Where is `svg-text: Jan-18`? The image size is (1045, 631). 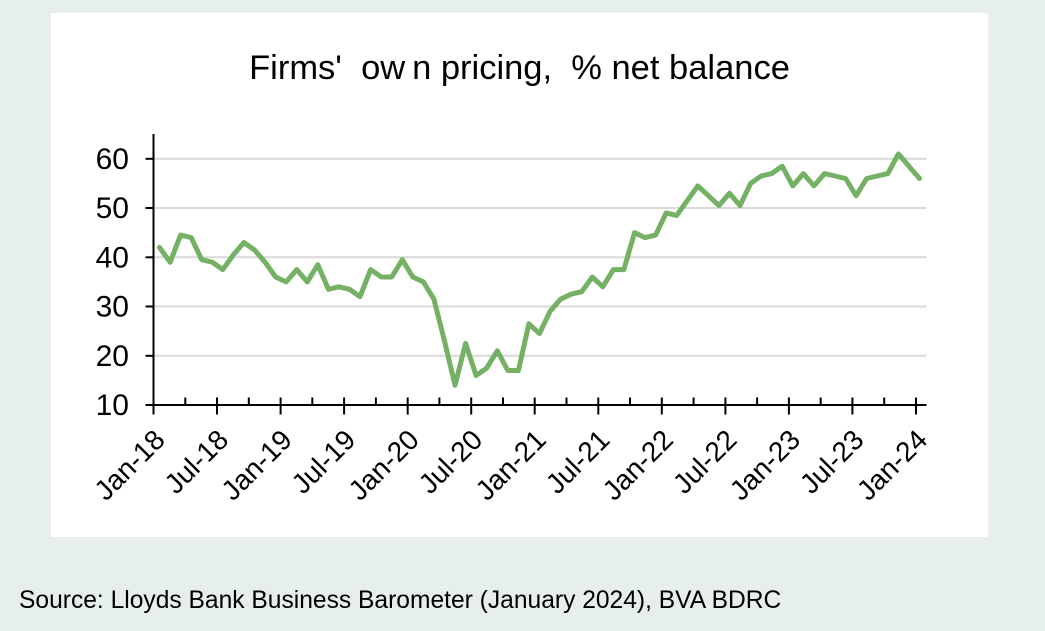
svg-text: Jan-18 is located at coordinates (129, 465).